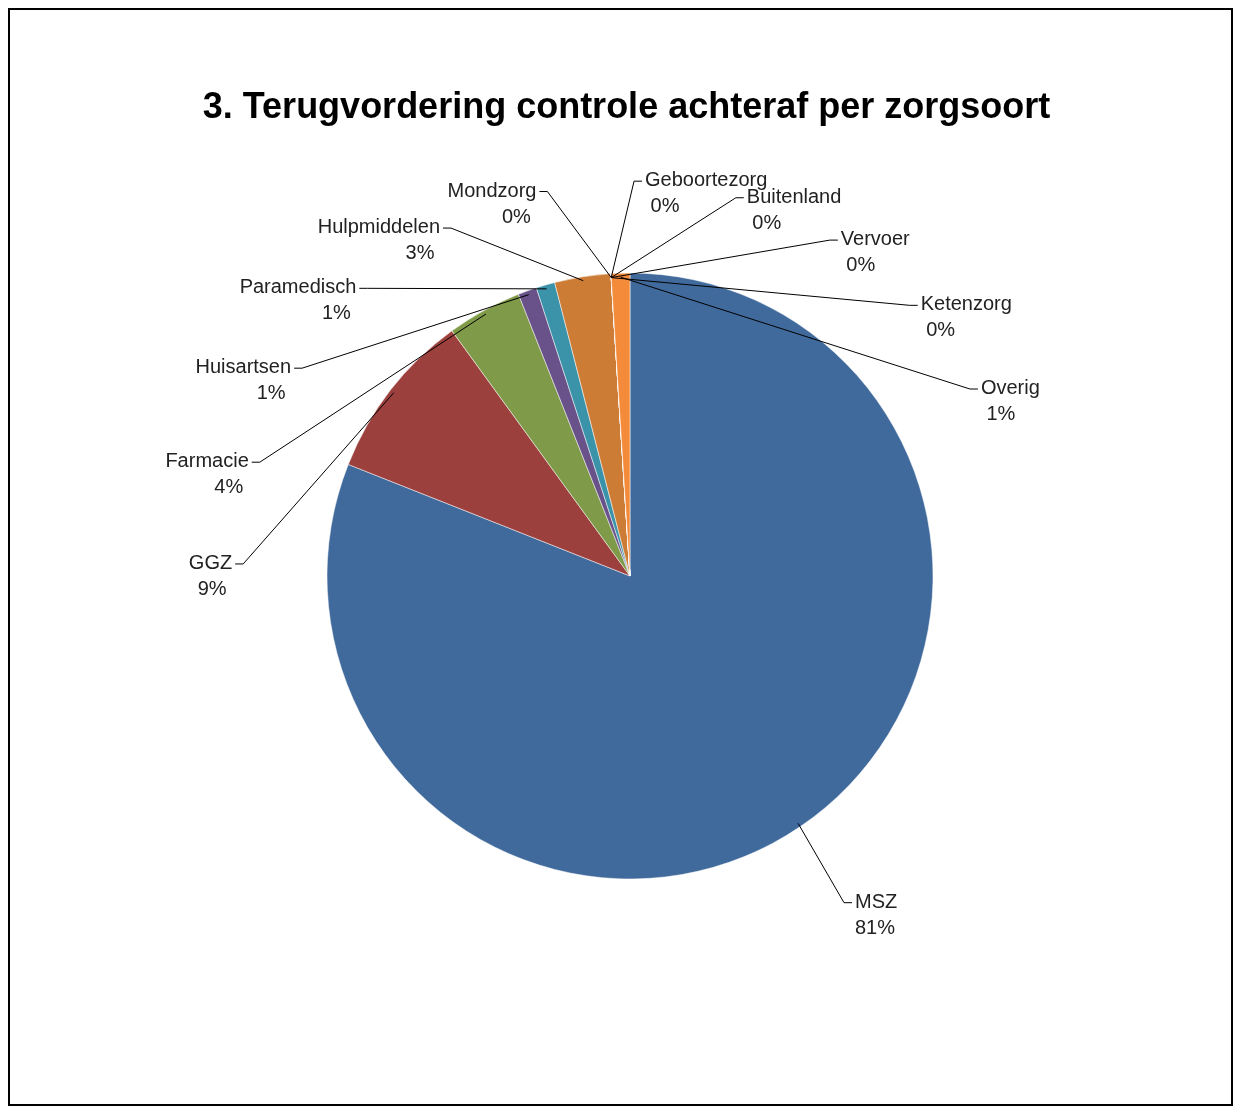  What do you see at coordinates (876, 900) in the screenshot?
I see `slice-label: MSZ` at bounding box center [876, 900].